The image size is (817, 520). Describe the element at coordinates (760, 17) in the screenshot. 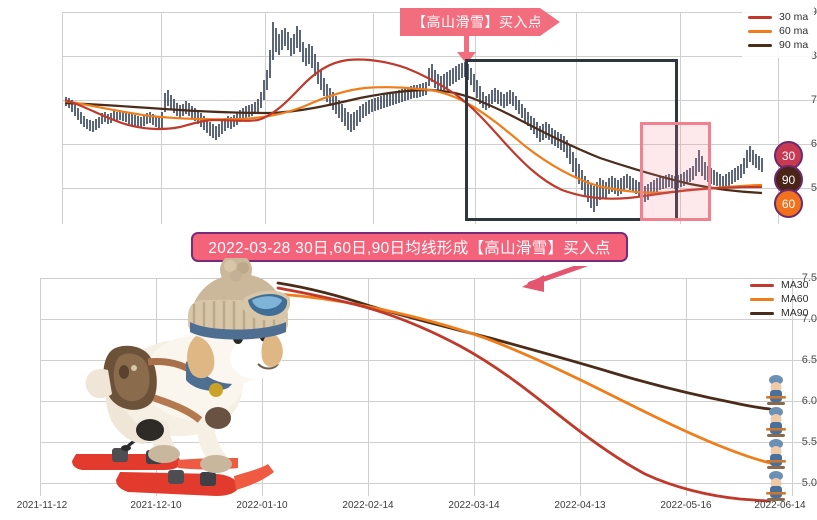

I see `legend-swatch-30ma` at that location.